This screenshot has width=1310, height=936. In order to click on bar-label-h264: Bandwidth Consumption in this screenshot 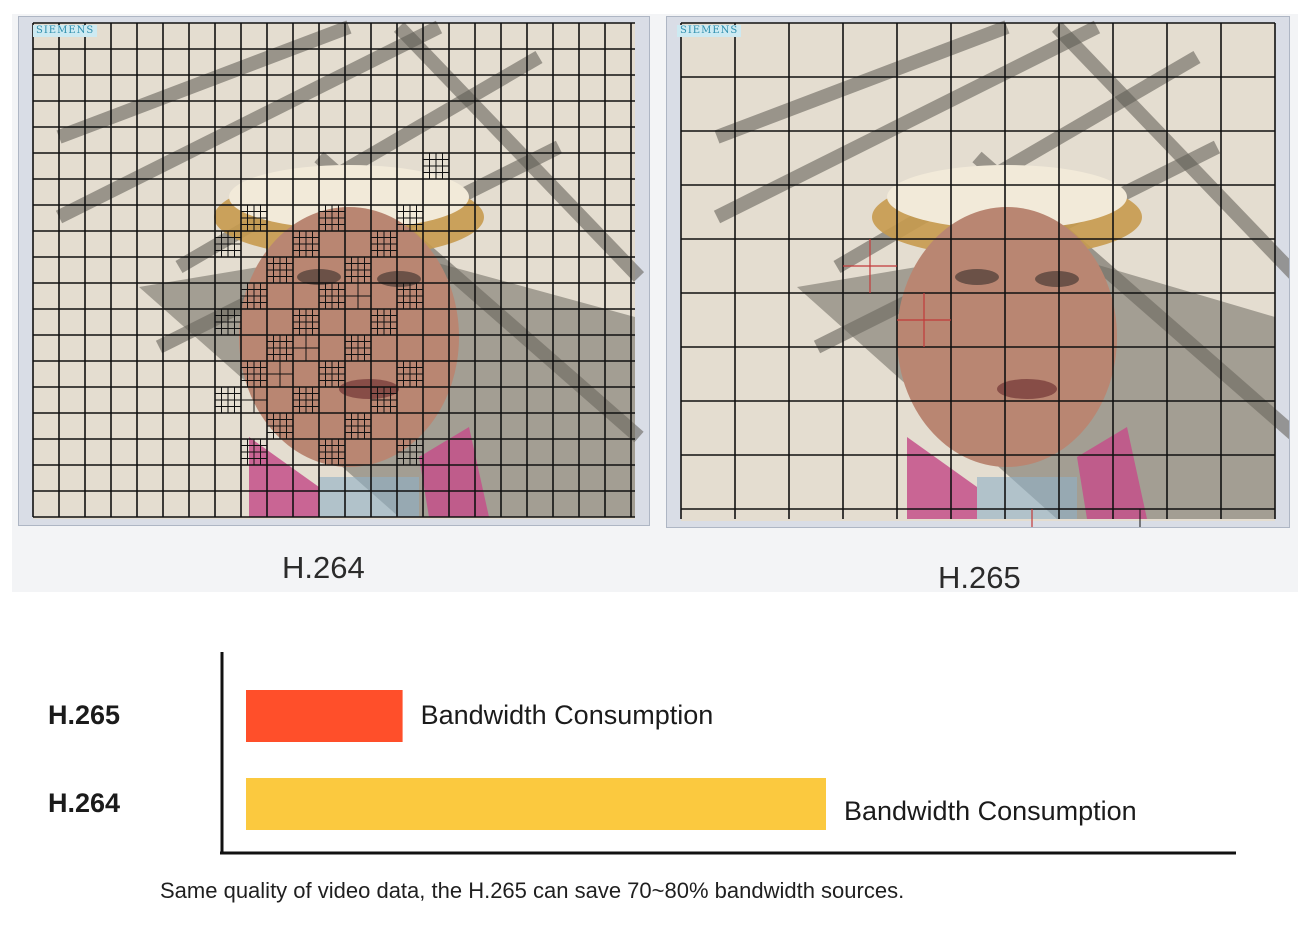, I will do `click(990, 811)`.